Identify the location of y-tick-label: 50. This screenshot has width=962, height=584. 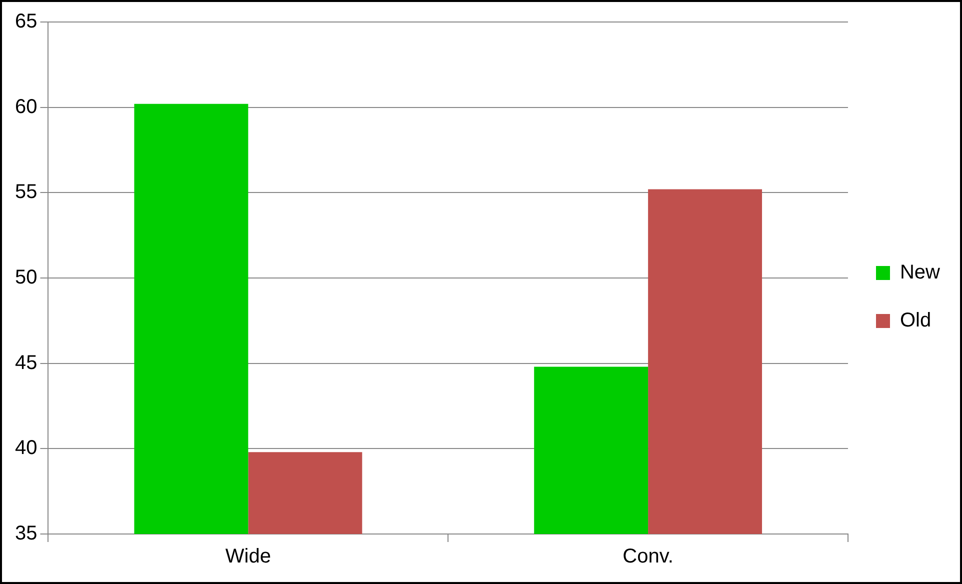
(26, 277).